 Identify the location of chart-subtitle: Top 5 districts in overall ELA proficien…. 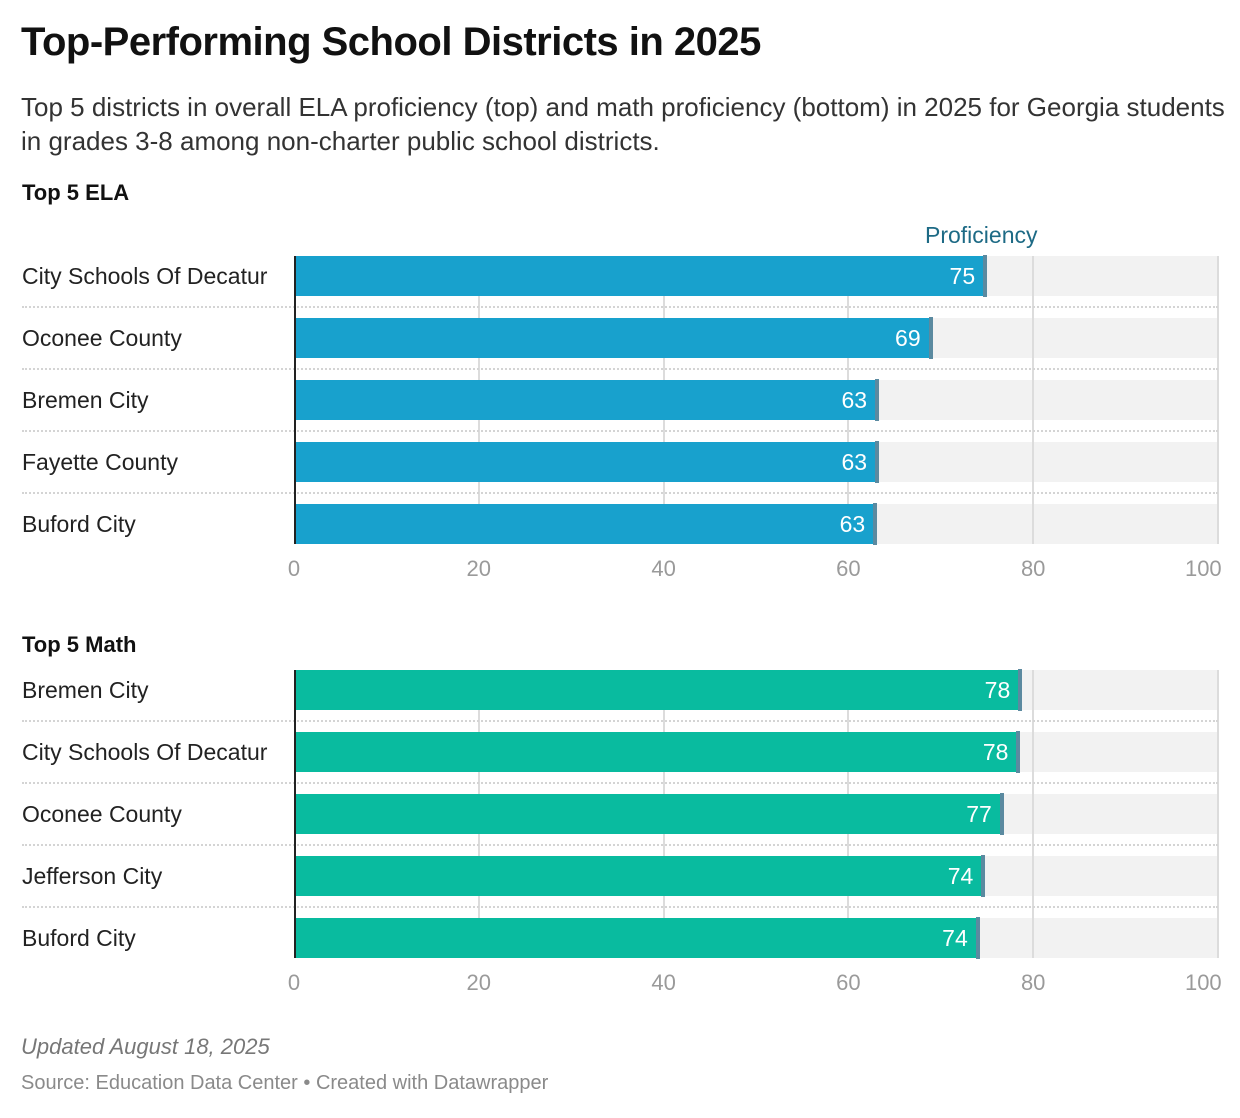
(623, 124).